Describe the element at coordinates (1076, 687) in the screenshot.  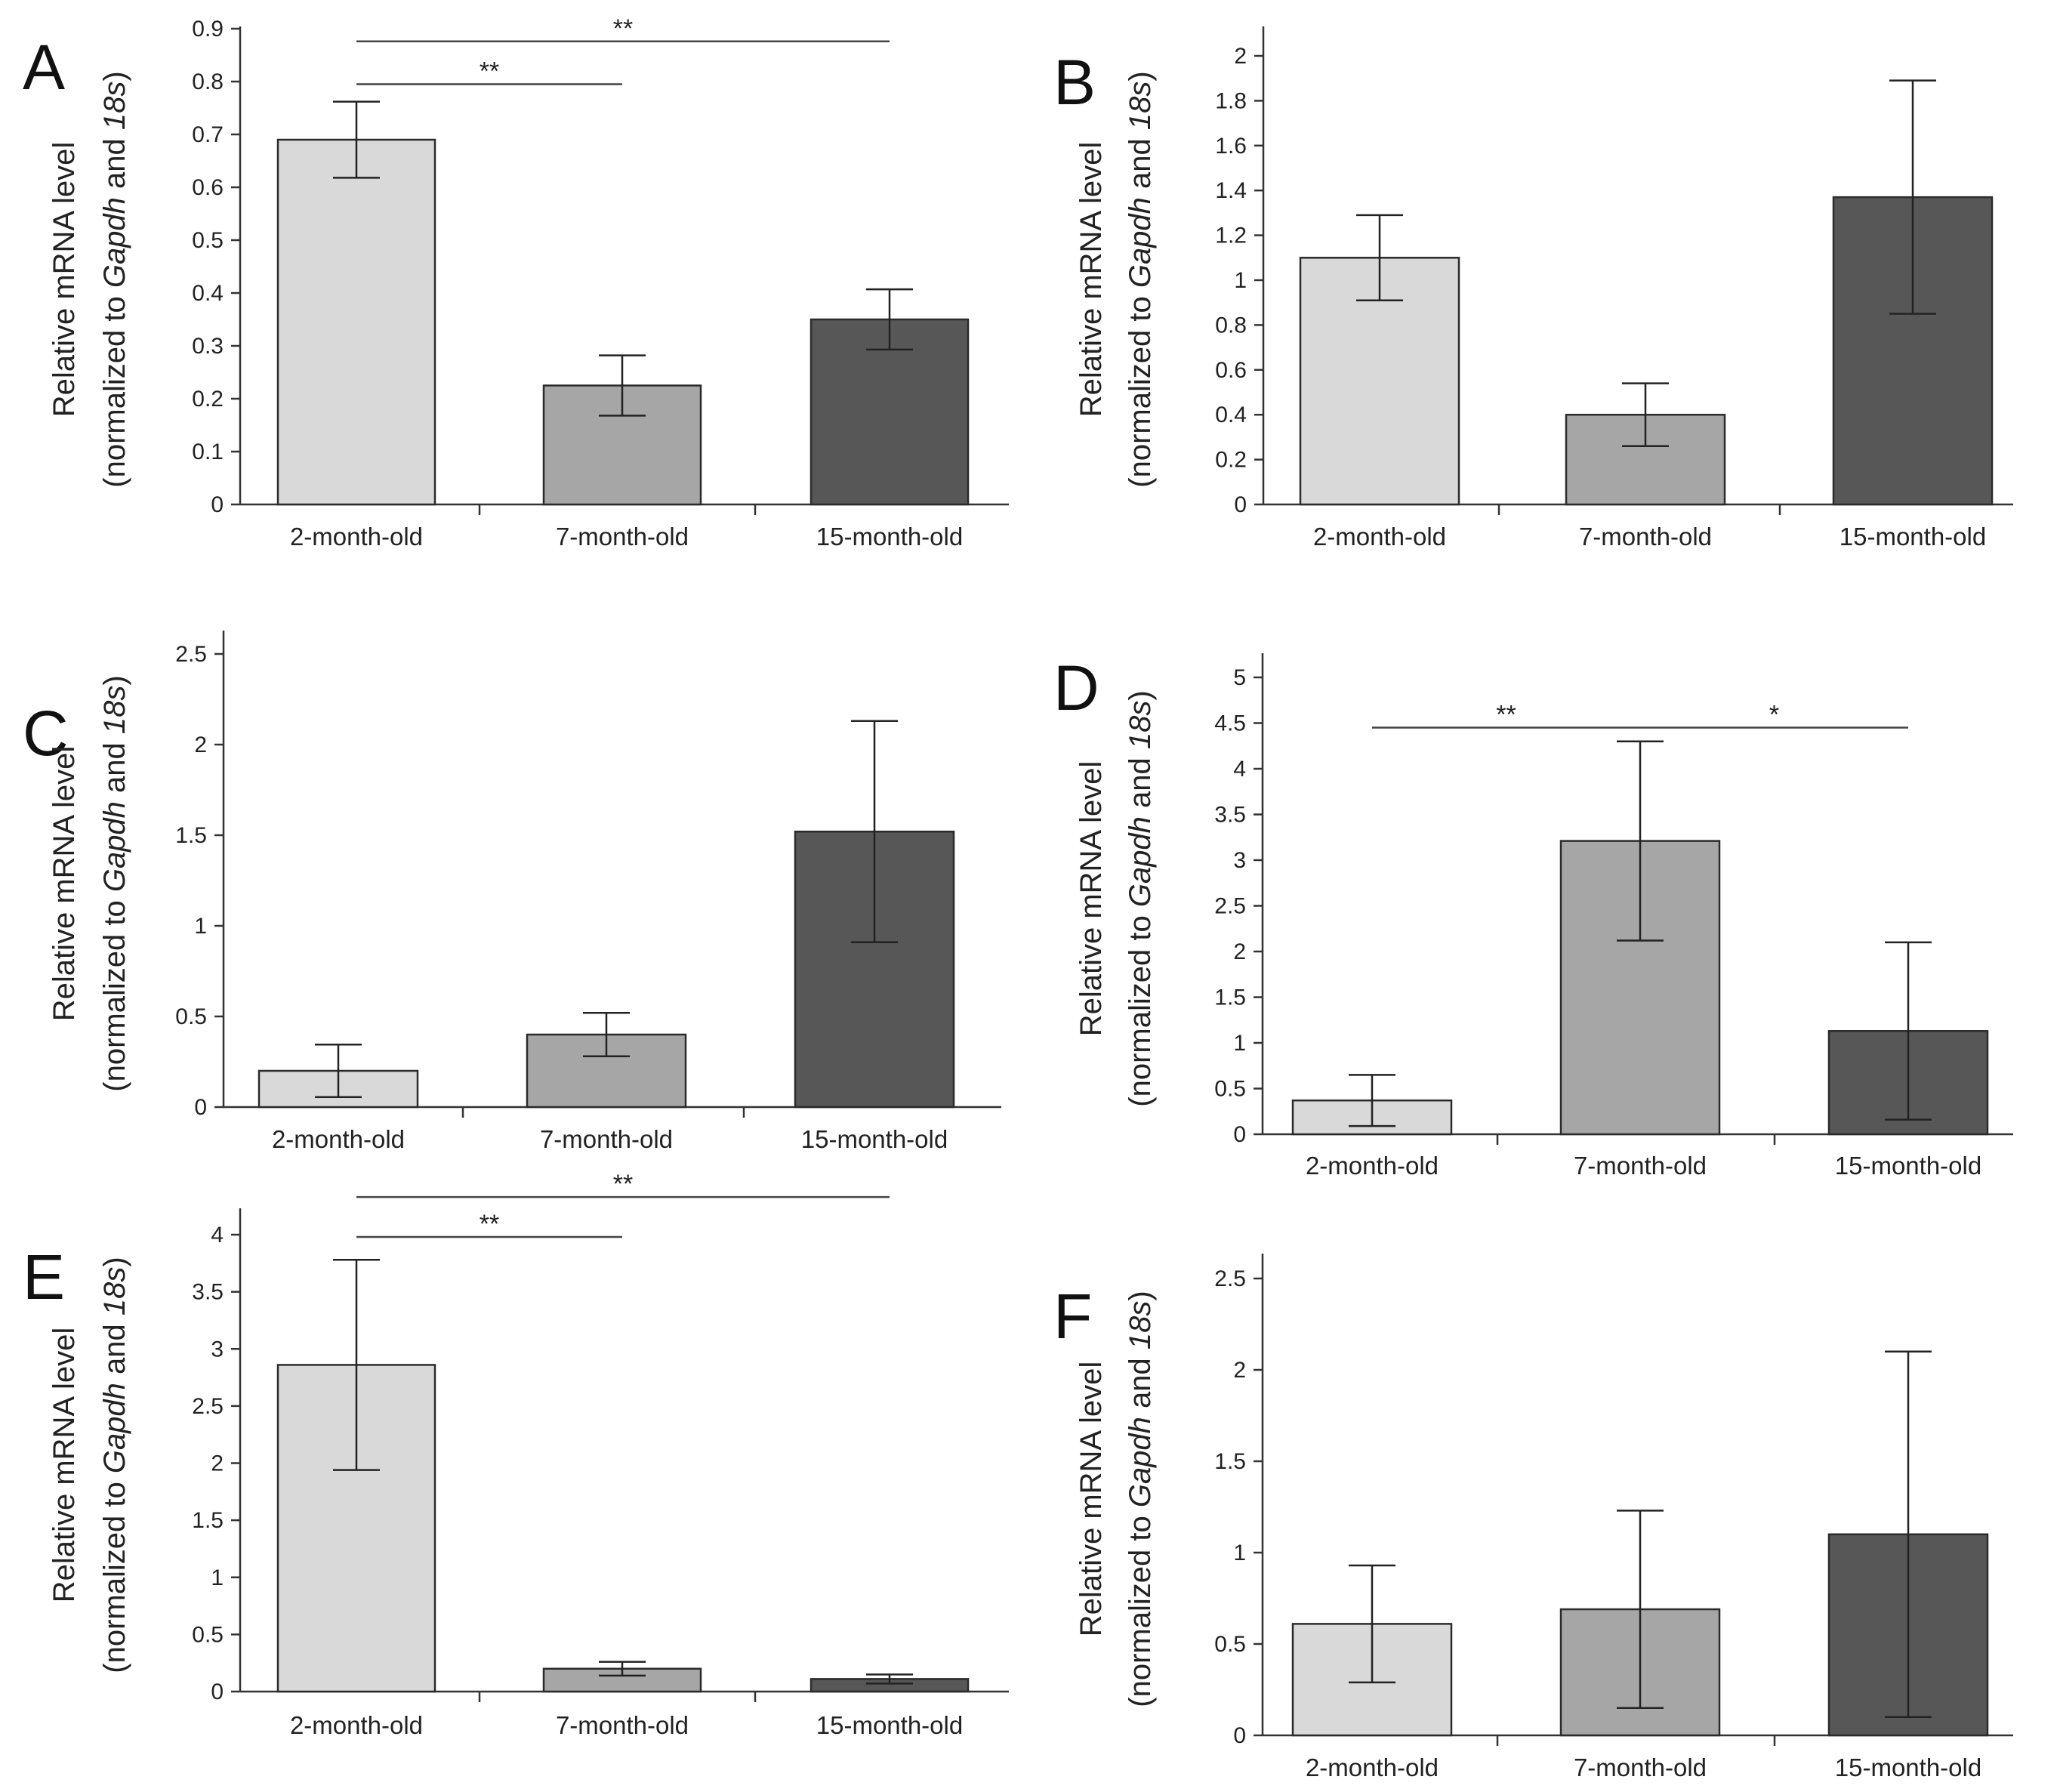
I see `panel-letter-d: D` at that location.